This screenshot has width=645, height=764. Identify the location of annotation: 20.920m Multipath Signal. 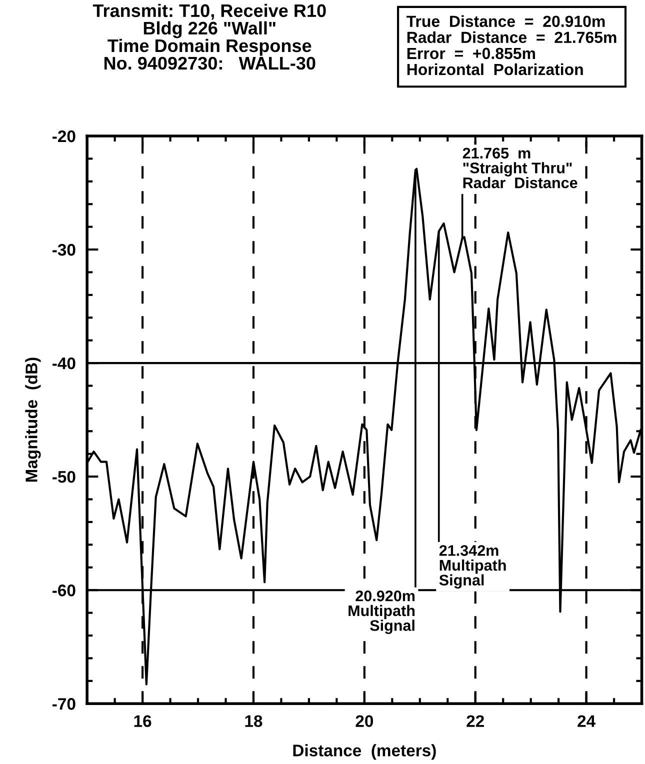
(381, 612).